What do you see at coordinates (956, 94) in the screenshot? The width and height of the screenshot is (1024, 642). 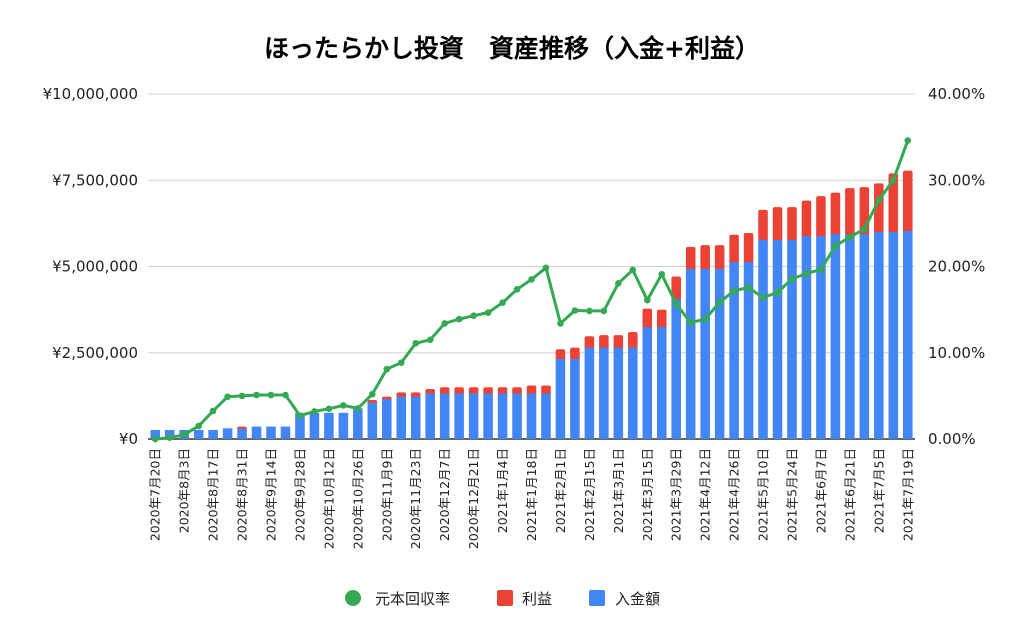 I see `right-axis-tick-label: 40.00%` at bounding box center [956, 94].